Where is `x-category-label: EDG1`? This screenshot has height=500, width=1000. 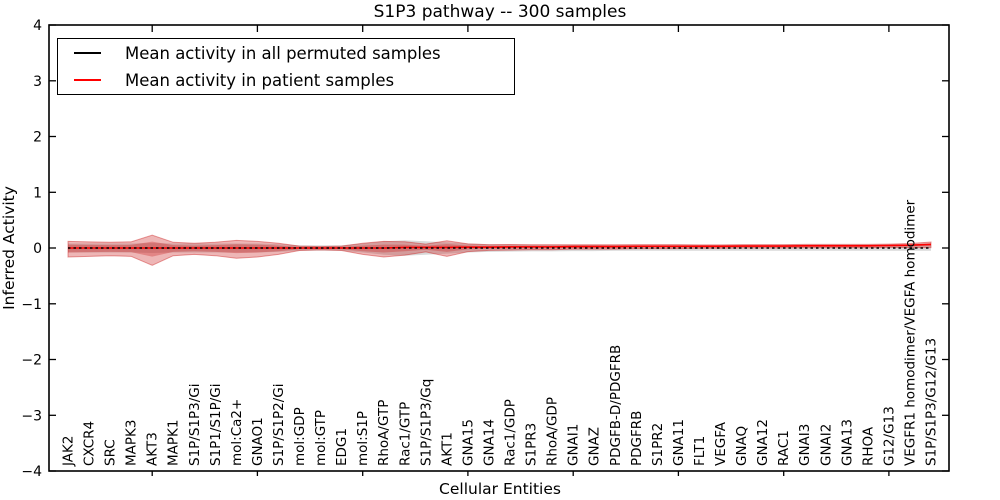
x-category-label: EDG1 is located at coordinates (342, 447).